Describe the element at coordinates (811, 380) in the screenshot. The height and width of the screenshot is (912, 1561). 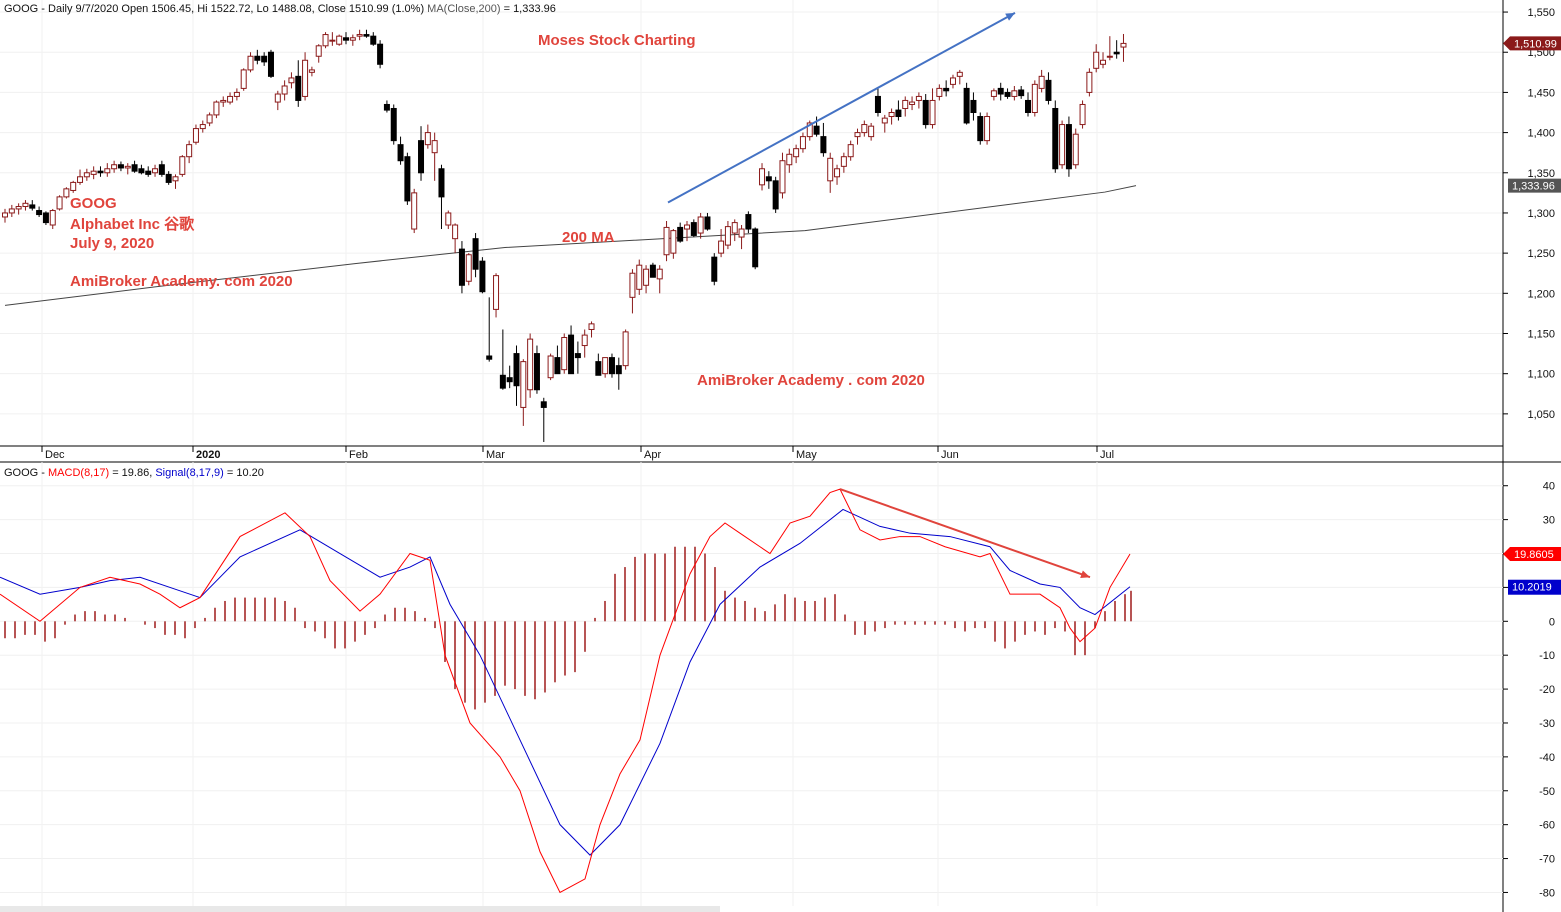
I see `watermark-center: AmiBroker Academy . com 2020` at that location.